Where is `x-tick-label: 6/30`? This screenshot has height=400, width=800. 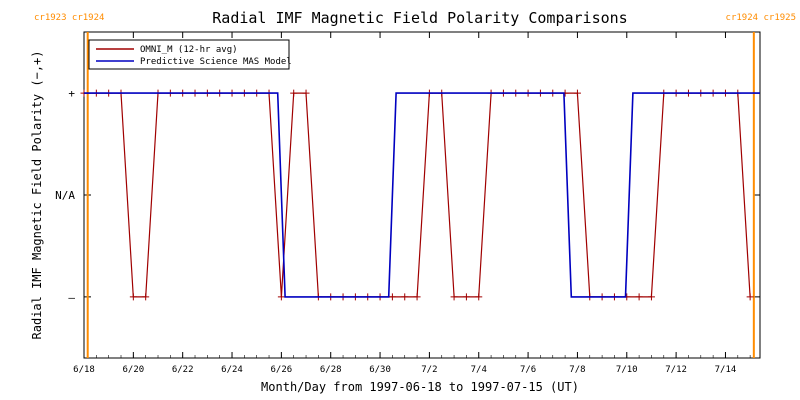
x-tick-label: 6/30 is located at coordinates (380, 370).